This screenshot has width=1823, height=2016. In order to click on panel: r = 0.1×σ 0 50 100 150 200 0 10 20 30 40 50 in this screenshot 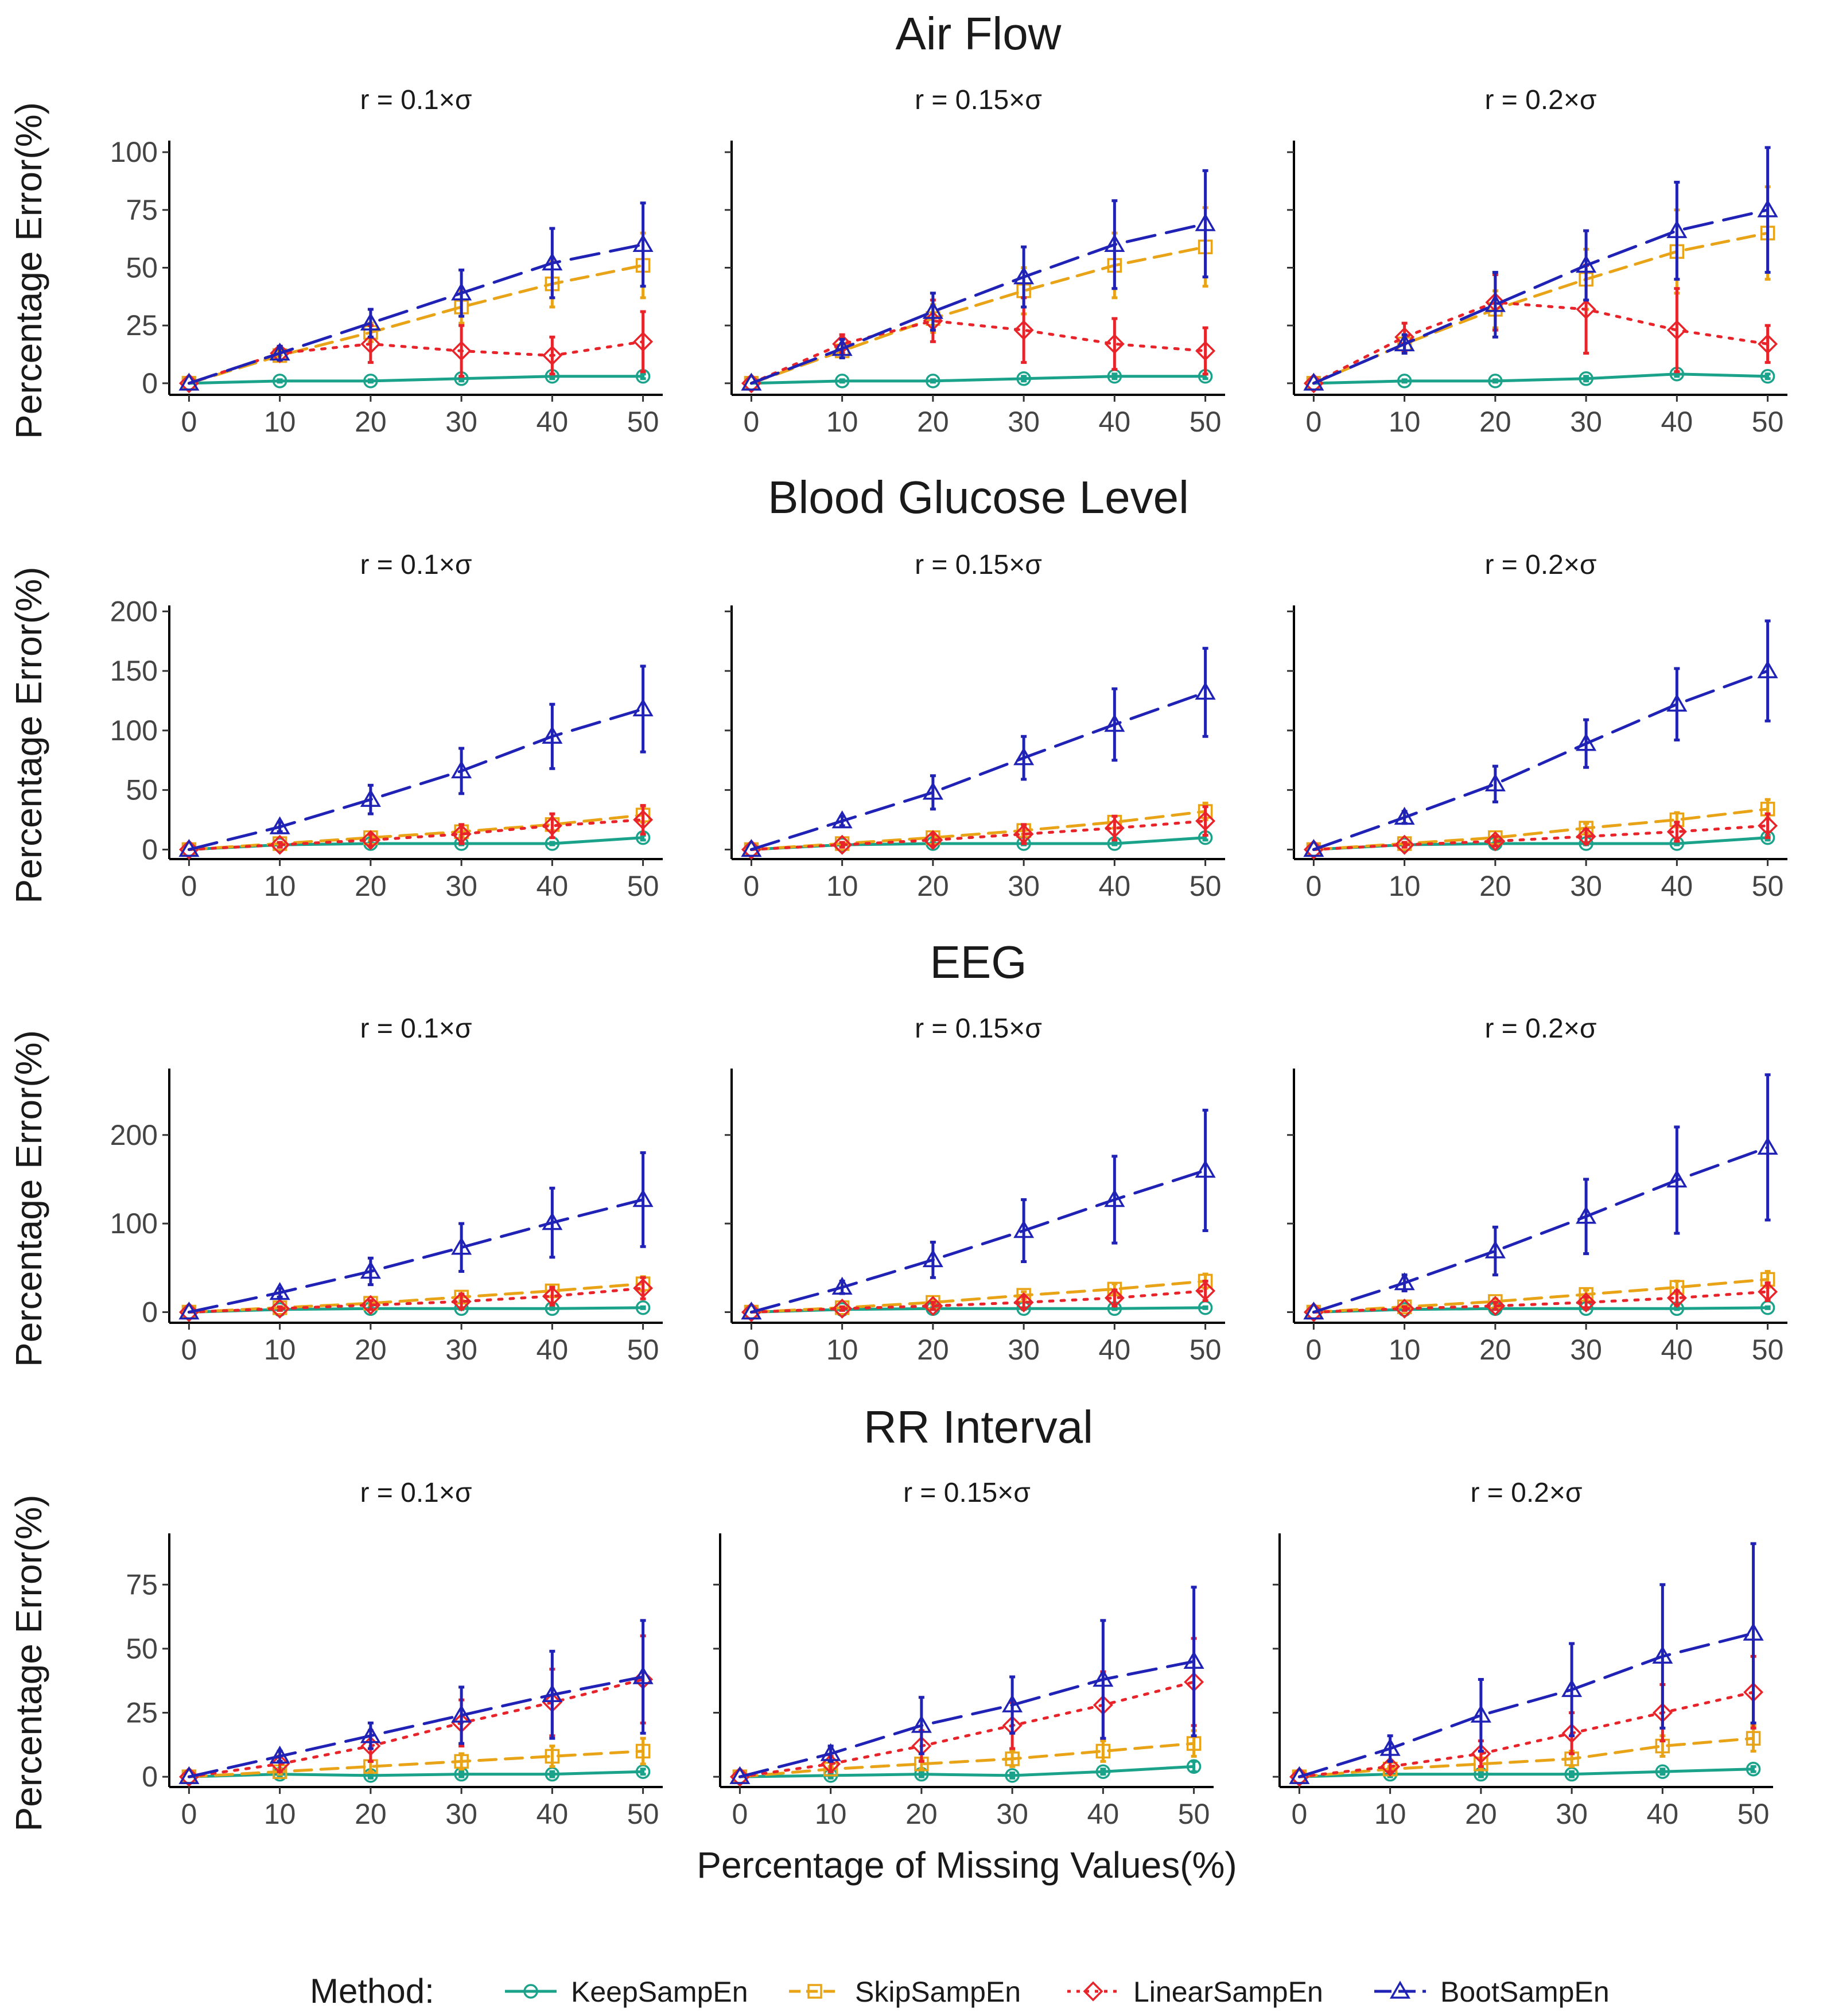, I will do `click(386, 726)`.